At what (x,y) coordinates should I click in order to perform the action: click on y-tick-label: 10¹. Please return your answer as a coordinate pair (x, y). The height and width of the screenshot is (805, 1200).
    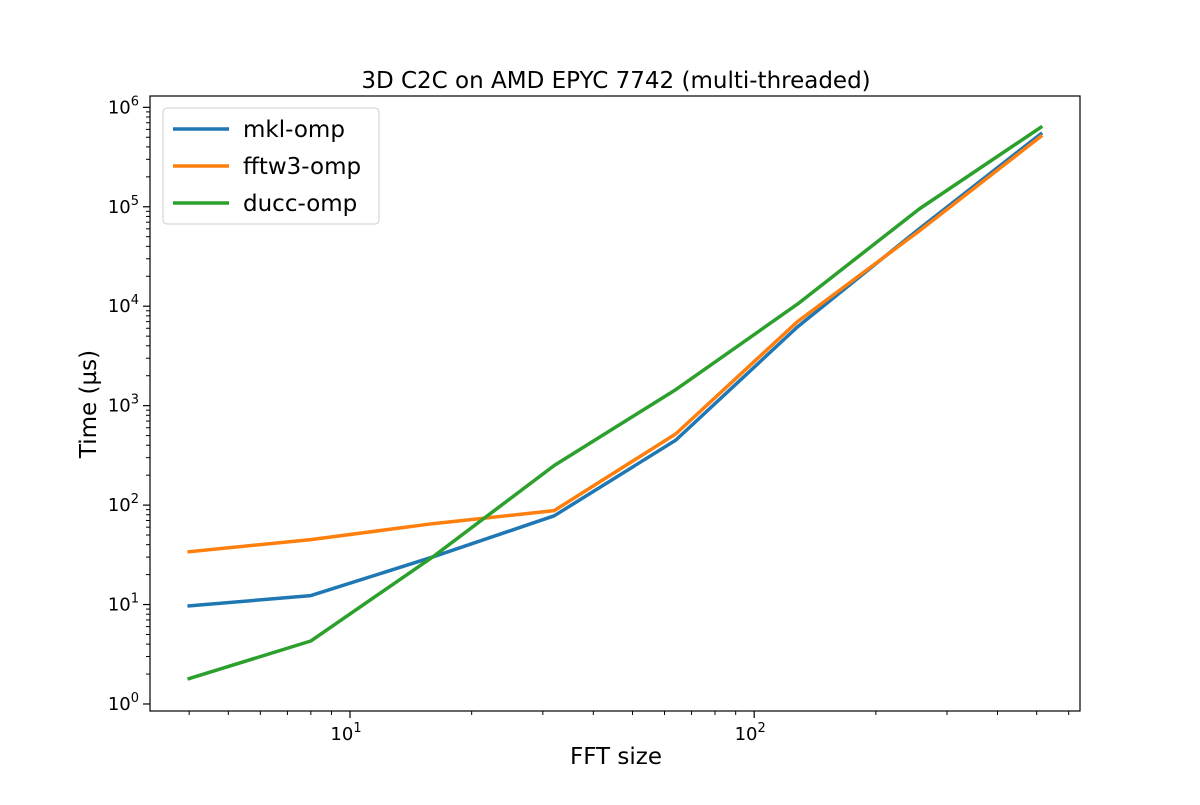
    Looking at the image, I should click on (123, 604).